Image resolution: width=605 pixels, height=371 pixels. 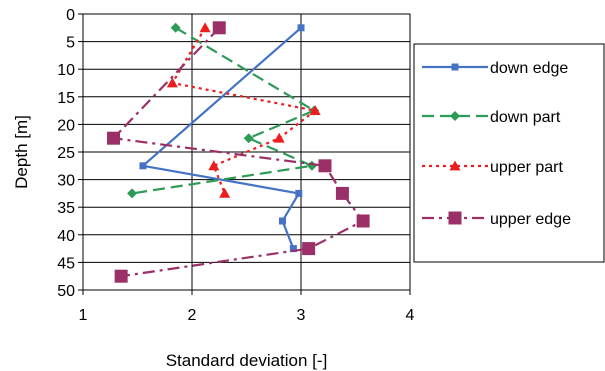 What do you see at coordinates (21, 152) in the screenshot?
I see `y-axis-label: Depth [m]` at bounding box center [21, 152].